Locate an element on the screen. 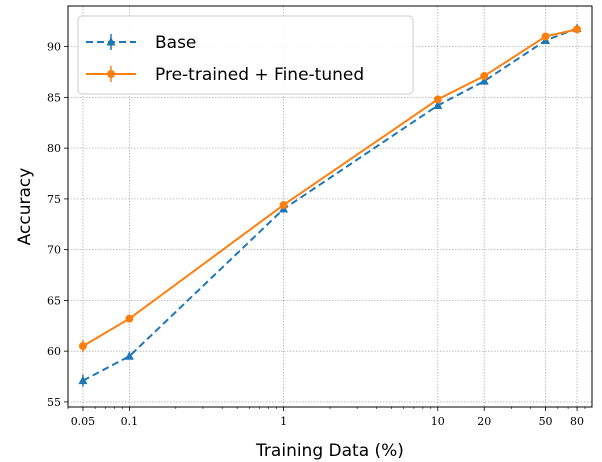  x-tick-label: 10 is located at coordinates (438, 421).